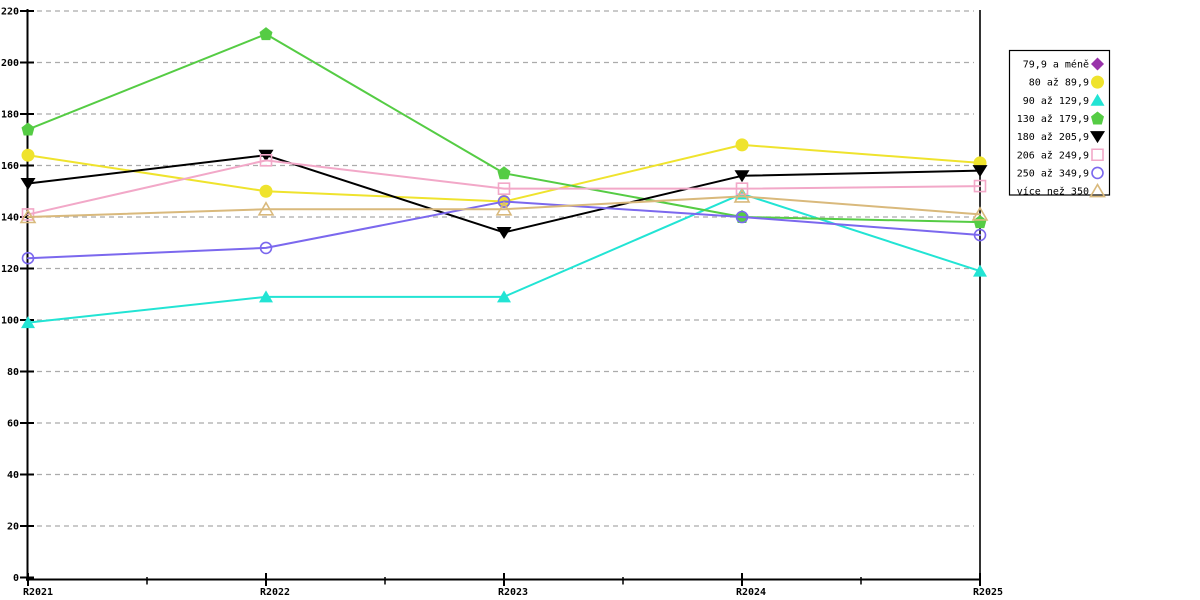 The height and width of the screenshot is (600, 1200). I want to click on legend-item: více než 350, so click(1061, 190).